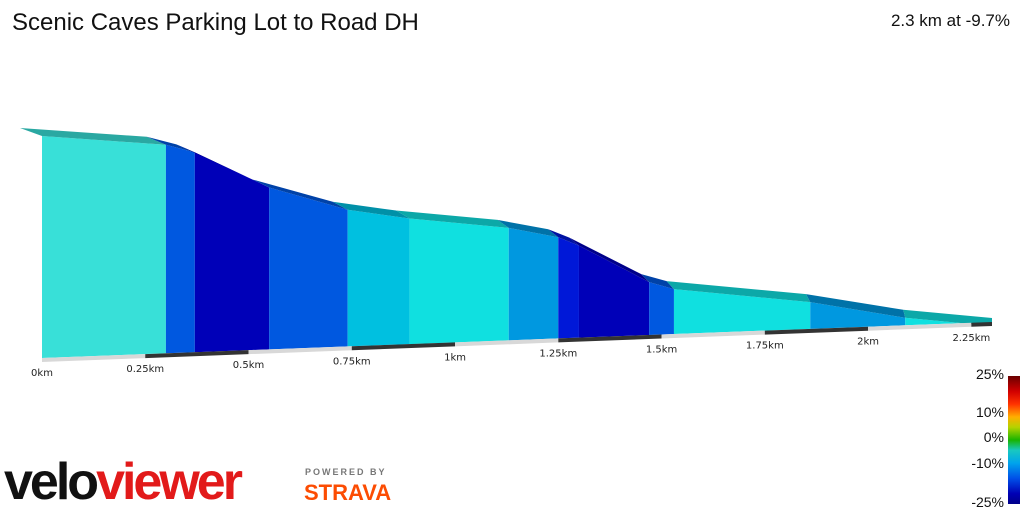 The image size is (1024, 512). I want to click on legend-label-25: 25%, so click(989, 374).